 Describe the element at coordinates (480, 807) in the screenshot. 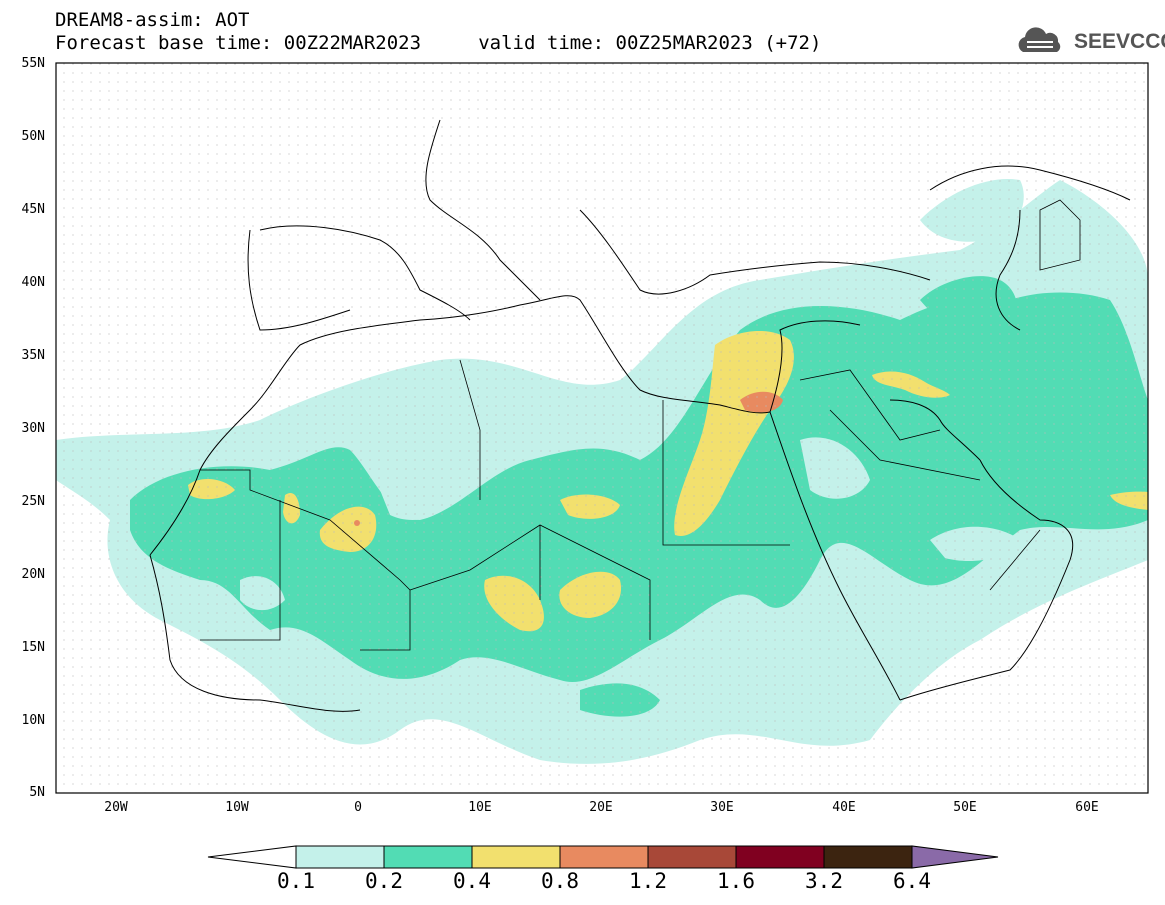

I see `lon-label: 10E` at that location.